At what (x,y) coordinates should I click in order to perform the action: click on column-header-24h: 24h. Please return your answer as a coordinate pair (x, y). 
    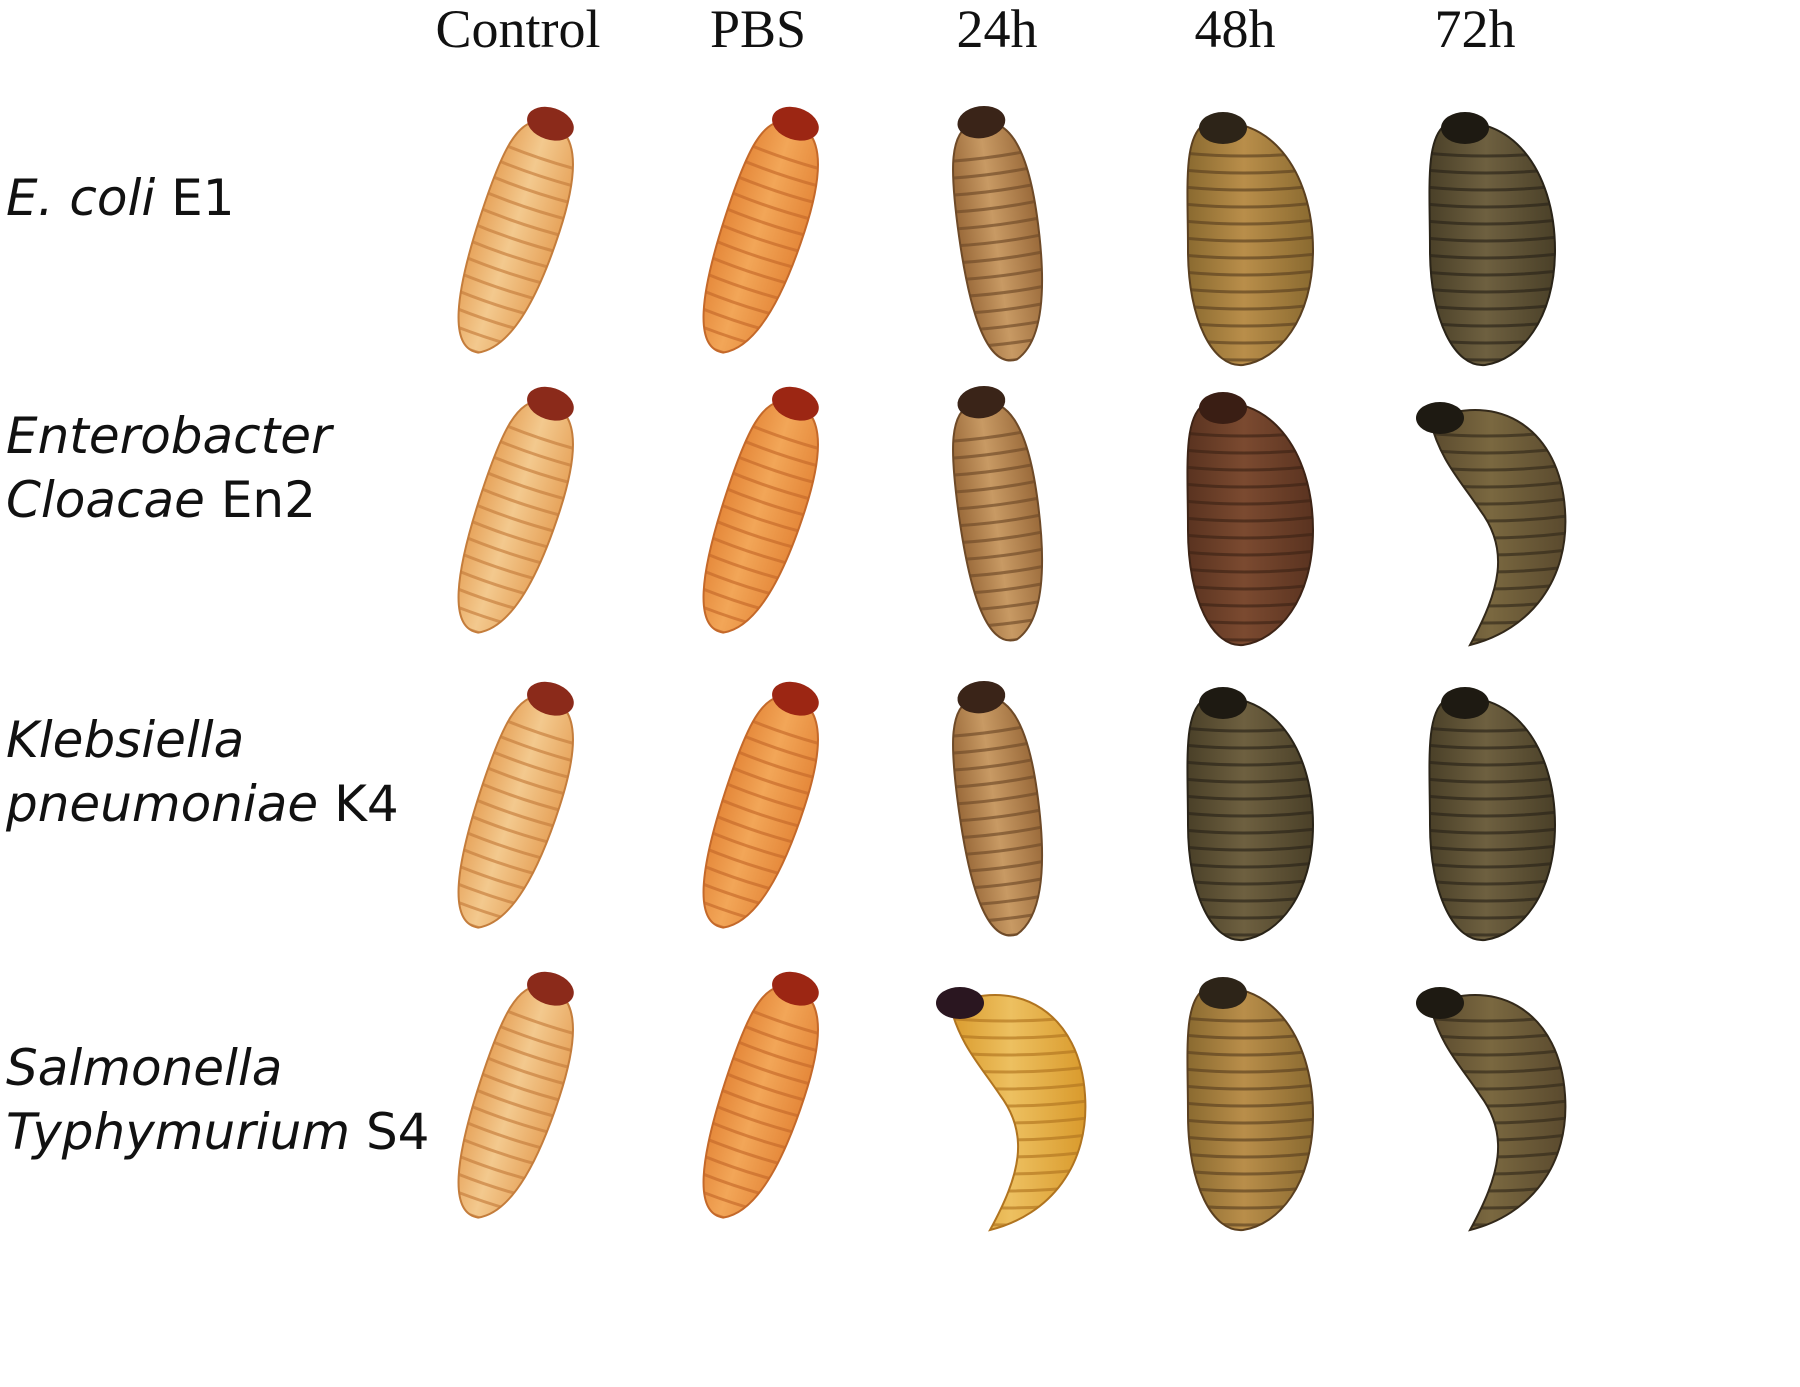
    Looking at the image, I should click on (997, 29).